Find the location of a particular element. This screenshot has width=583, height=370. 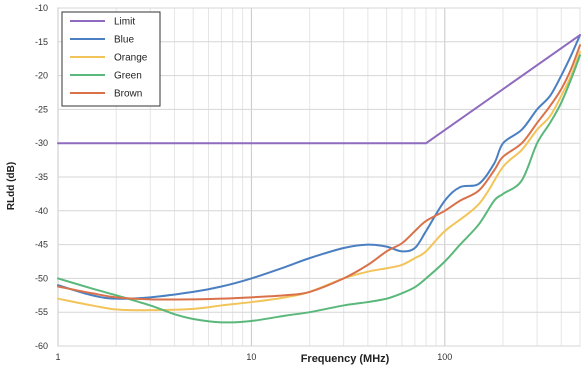

y-tick-label: -35 is located at coordinates (41, 177).